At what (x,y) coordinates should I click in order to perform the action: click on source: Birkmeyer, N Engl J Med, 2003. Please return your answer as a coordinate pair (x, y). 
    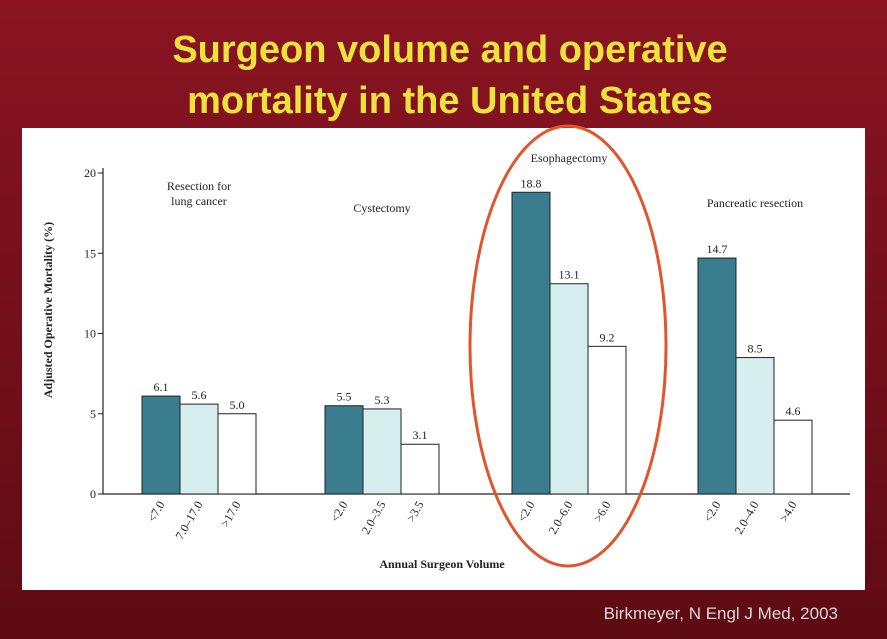
    Looking at the image, I should click on (721, 613).